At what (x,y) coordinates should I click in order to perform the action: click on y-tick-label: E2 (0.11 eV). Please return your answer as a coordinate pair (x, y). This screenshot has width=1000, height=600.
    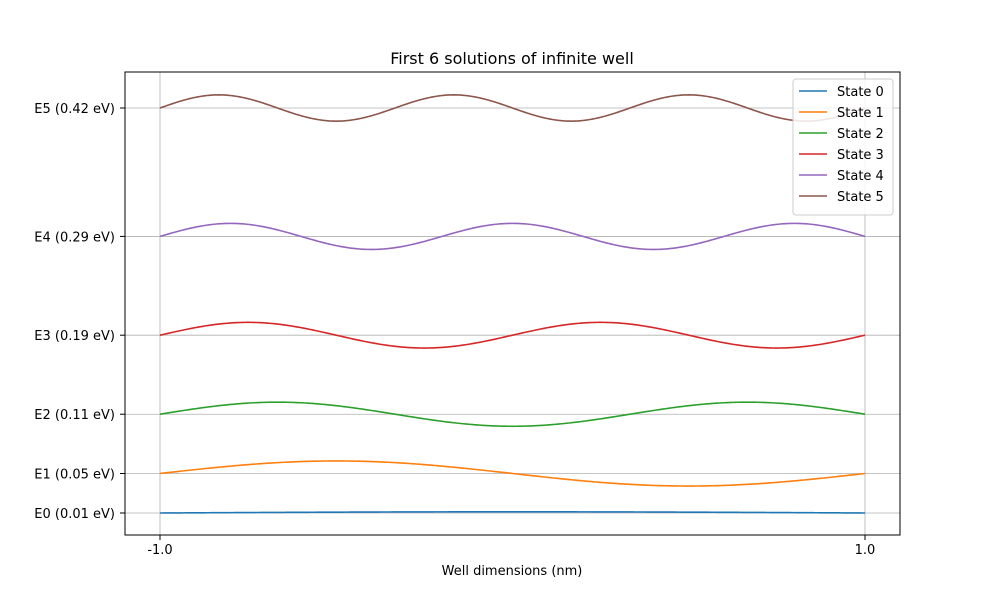
    Looking at the image, I should click on (74, 415).